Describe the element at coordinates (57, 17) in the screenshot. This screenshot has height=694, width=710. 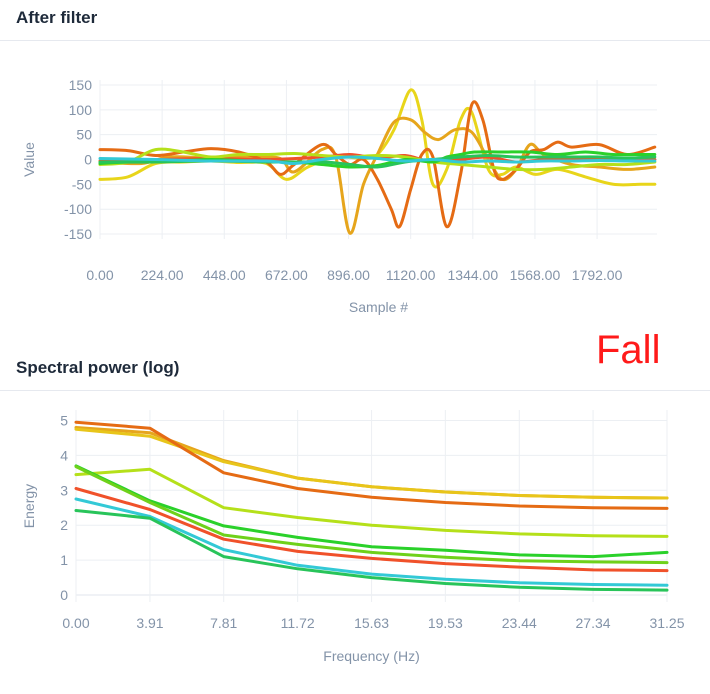
I see `panel-title-after-filter: After filter` at that location.